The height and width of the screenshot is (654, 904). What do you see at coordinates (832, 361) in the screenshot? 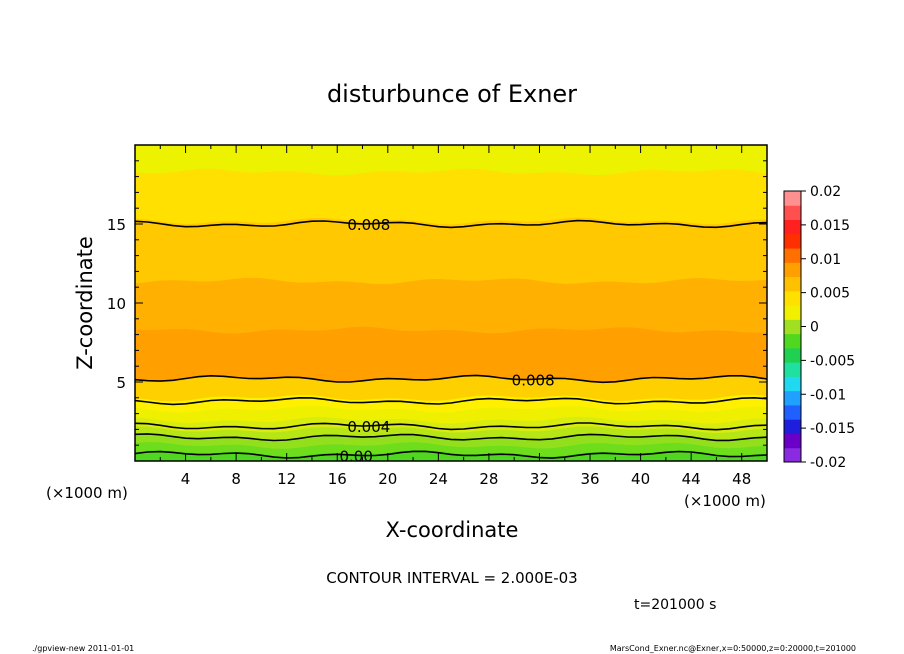
I see `colorbar-tick-label: -0.005` at bounding box center [832, 361].